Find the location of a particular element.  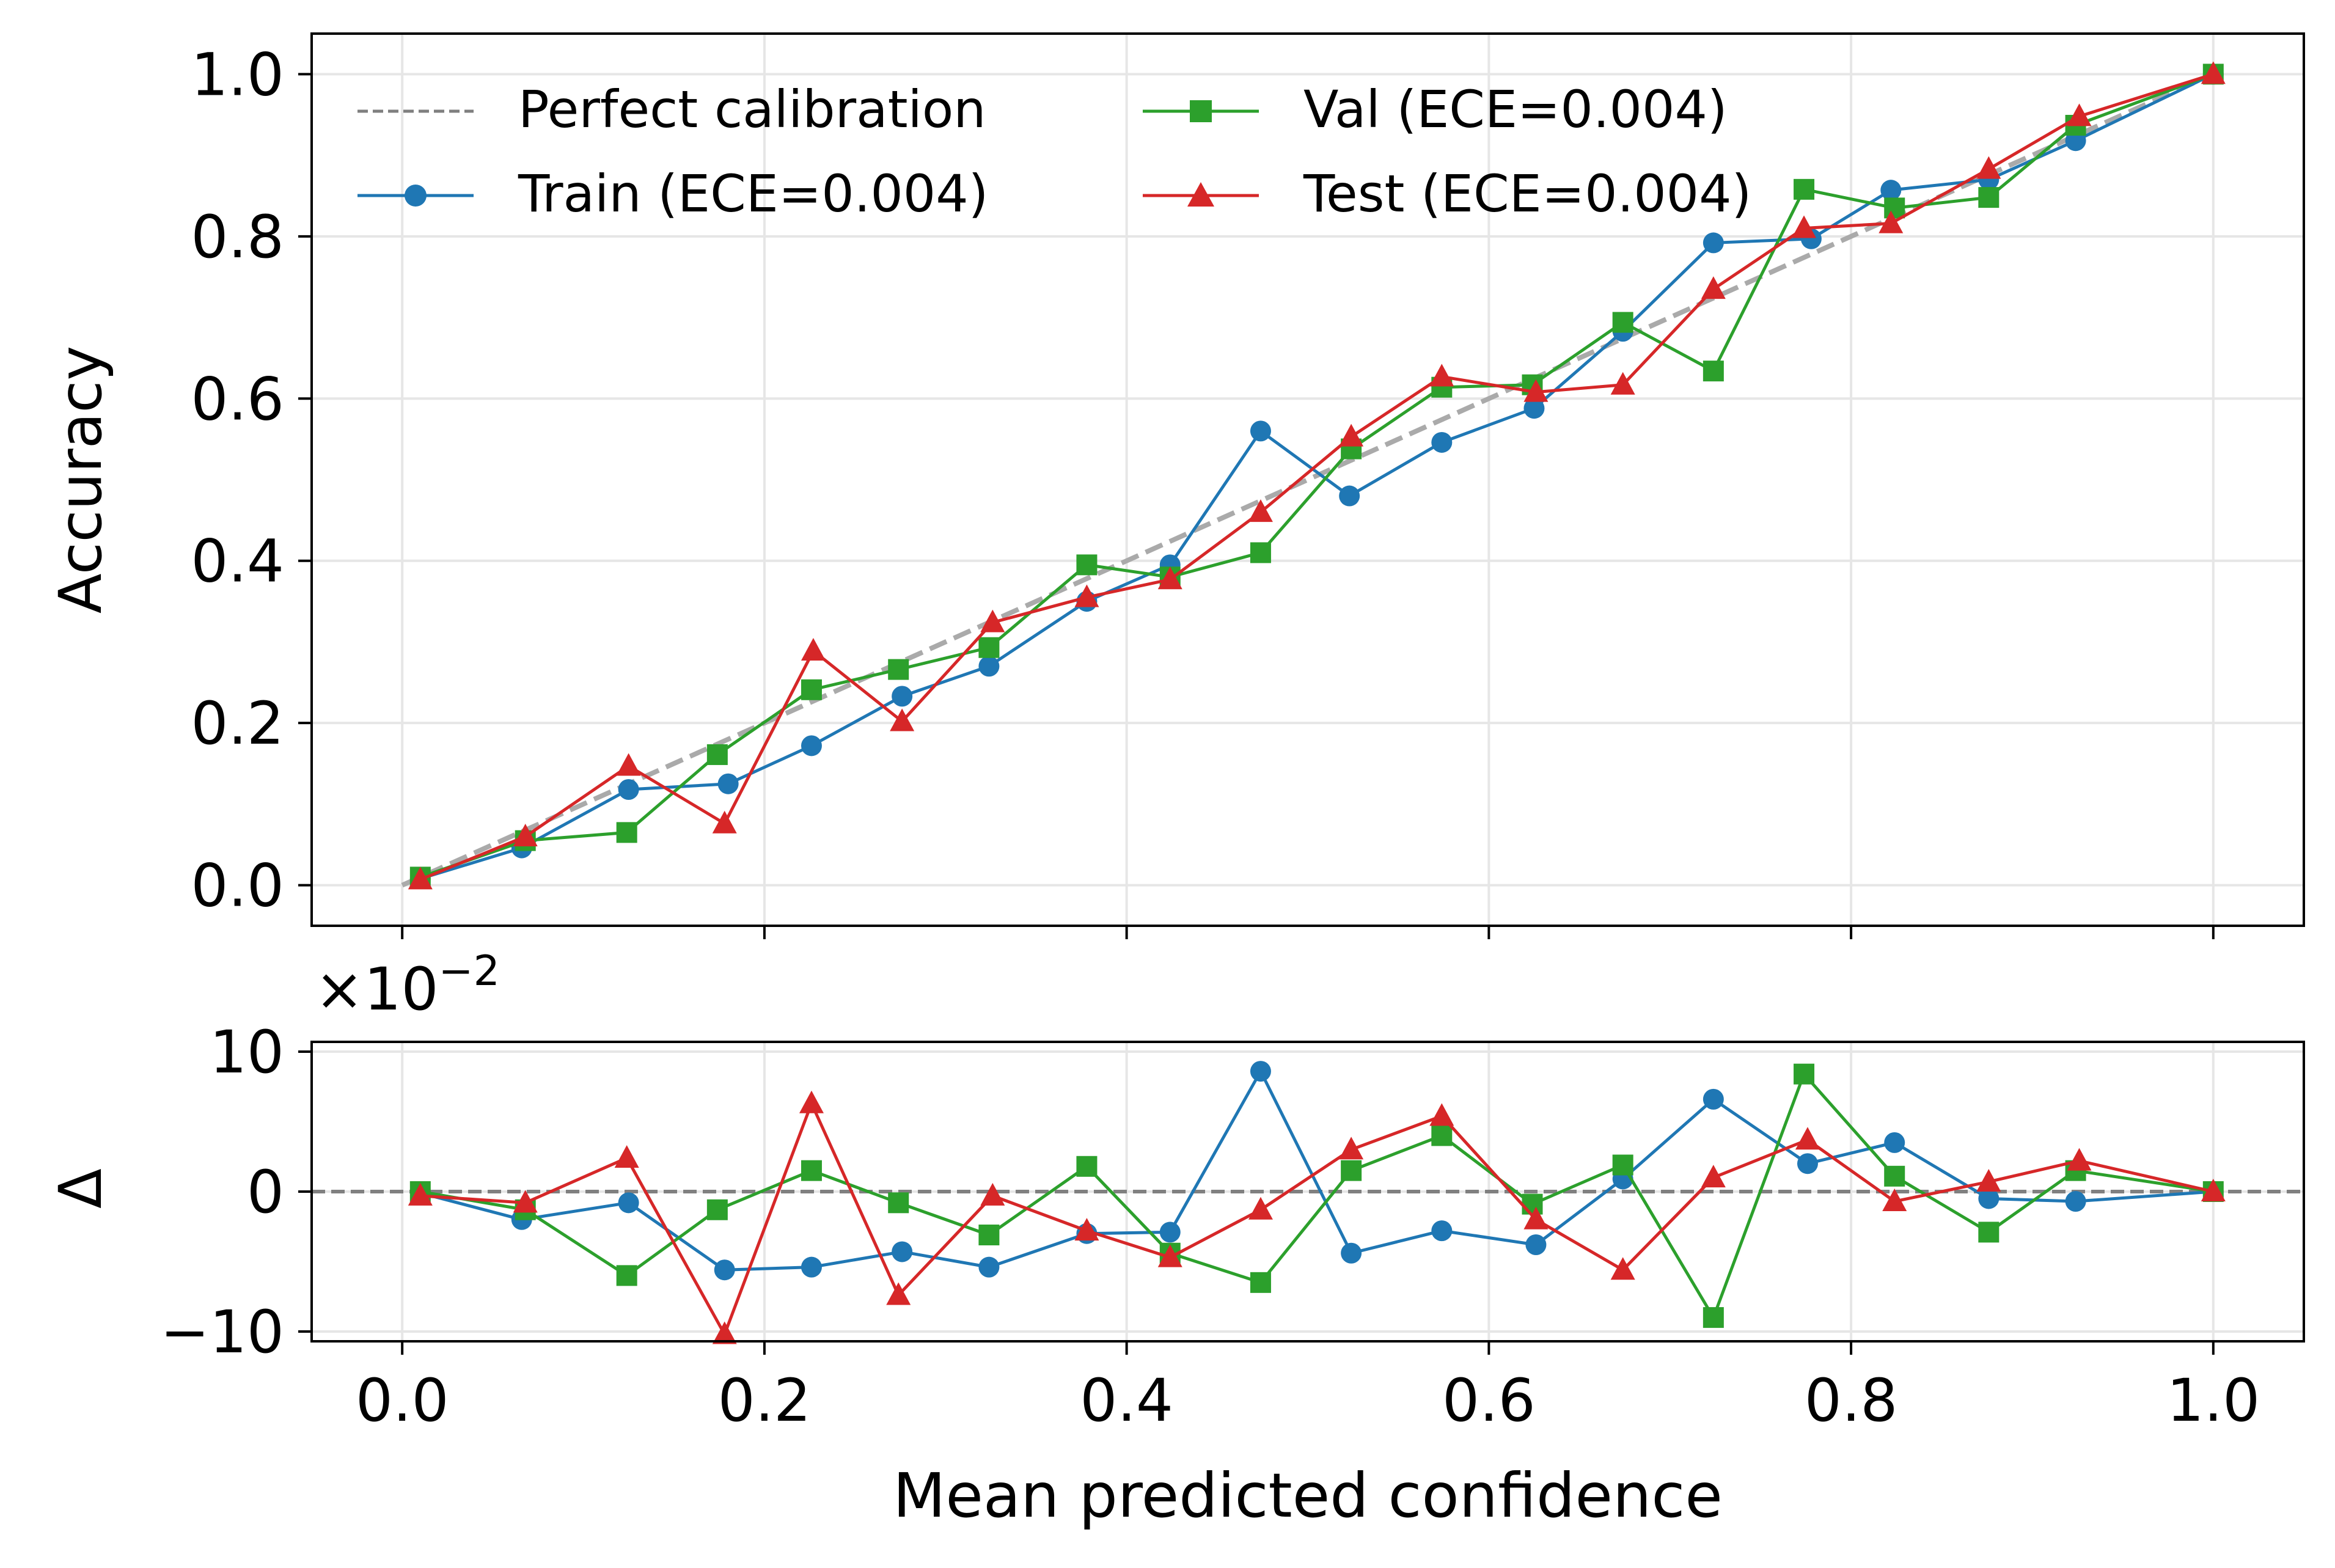

residual-train-line is located at coordinates (1316, 1170).